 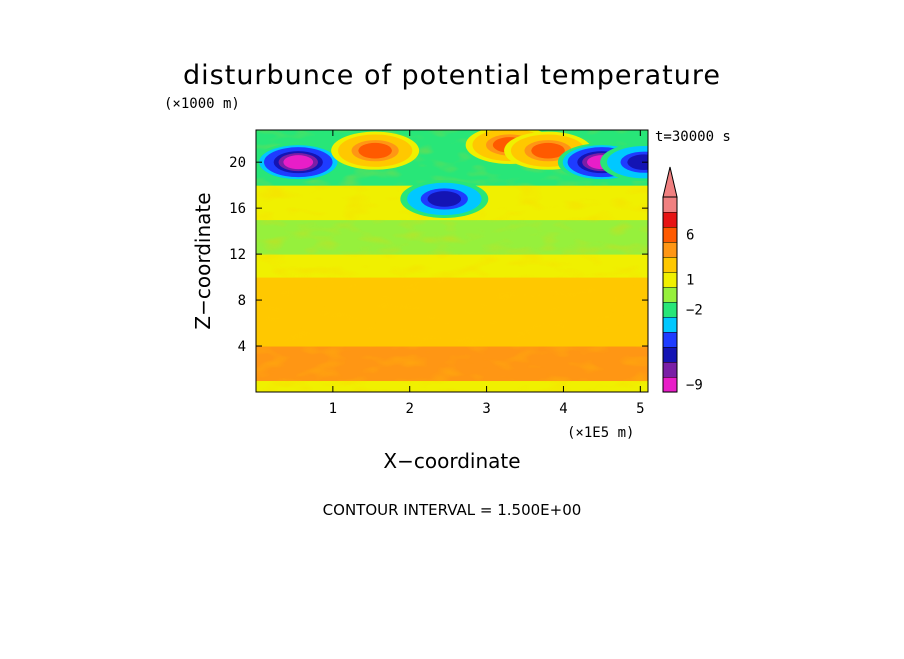 What do you see at coordinates (452, 510) in the screenshot?
I see `contour-interval: CONTOUR INTERVAL = 1.500E+00` at bounding box center [452, 510].